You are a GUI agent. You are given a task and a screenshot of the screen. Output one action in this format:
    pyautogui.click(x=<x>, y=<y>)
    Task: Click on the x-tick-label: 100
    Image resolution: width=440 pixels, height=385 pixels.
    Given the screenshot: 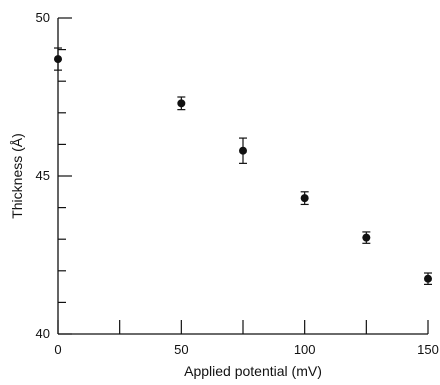 What is the action you would take?
    pyautogui.click(x=305, y=349)
    